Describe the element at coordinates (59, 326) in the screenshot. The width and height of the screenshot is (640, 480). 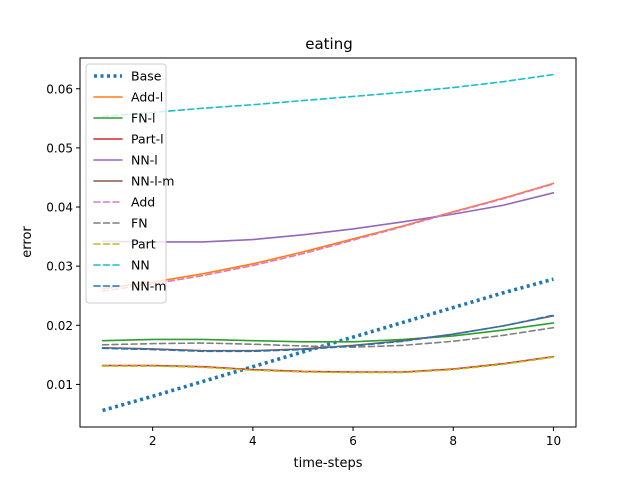
I see `y-tick-label: 0.02` at that location.